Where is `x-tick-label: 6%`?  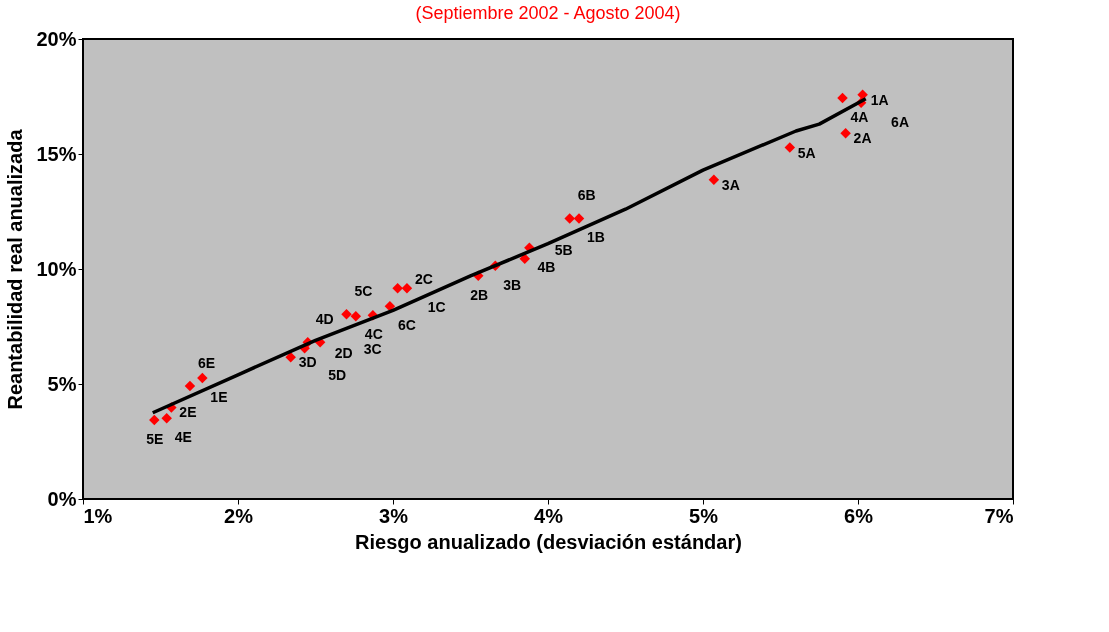 x-tick-label: 6% is located at coordinates (859, 515).